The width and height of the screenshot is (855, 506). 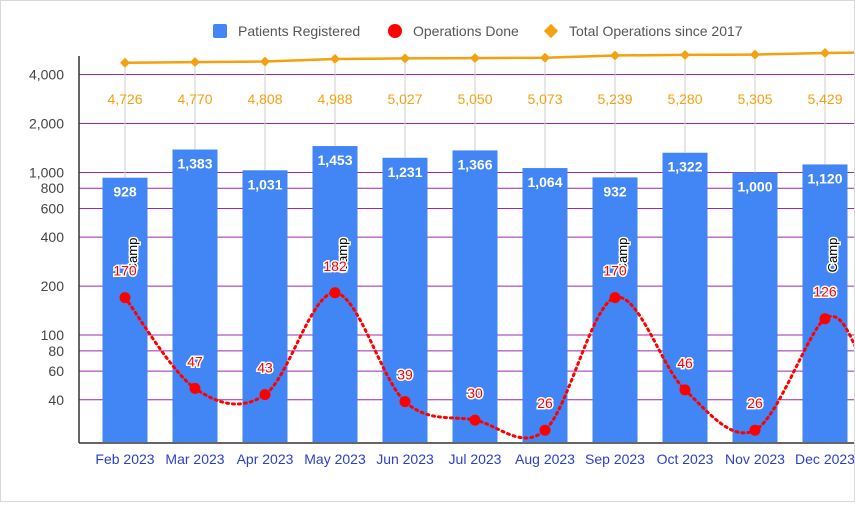 What do you see at coordinates (685, 390) in the screenshot?
I see `operations-point-oct-2023` at bounding box center [685, 390].